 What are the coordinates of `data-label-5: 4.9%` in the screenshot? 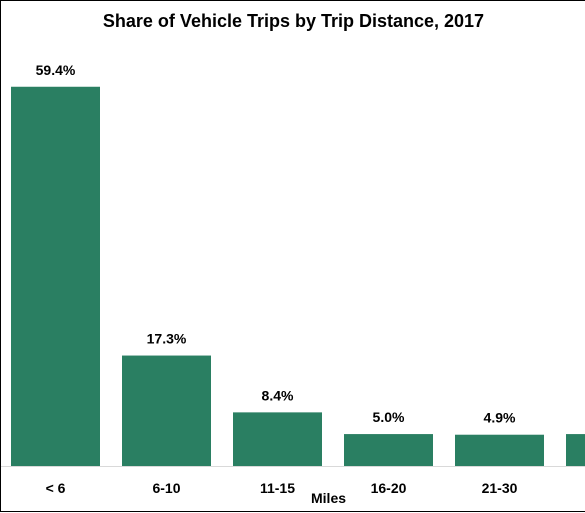 It's located at (500, 418).